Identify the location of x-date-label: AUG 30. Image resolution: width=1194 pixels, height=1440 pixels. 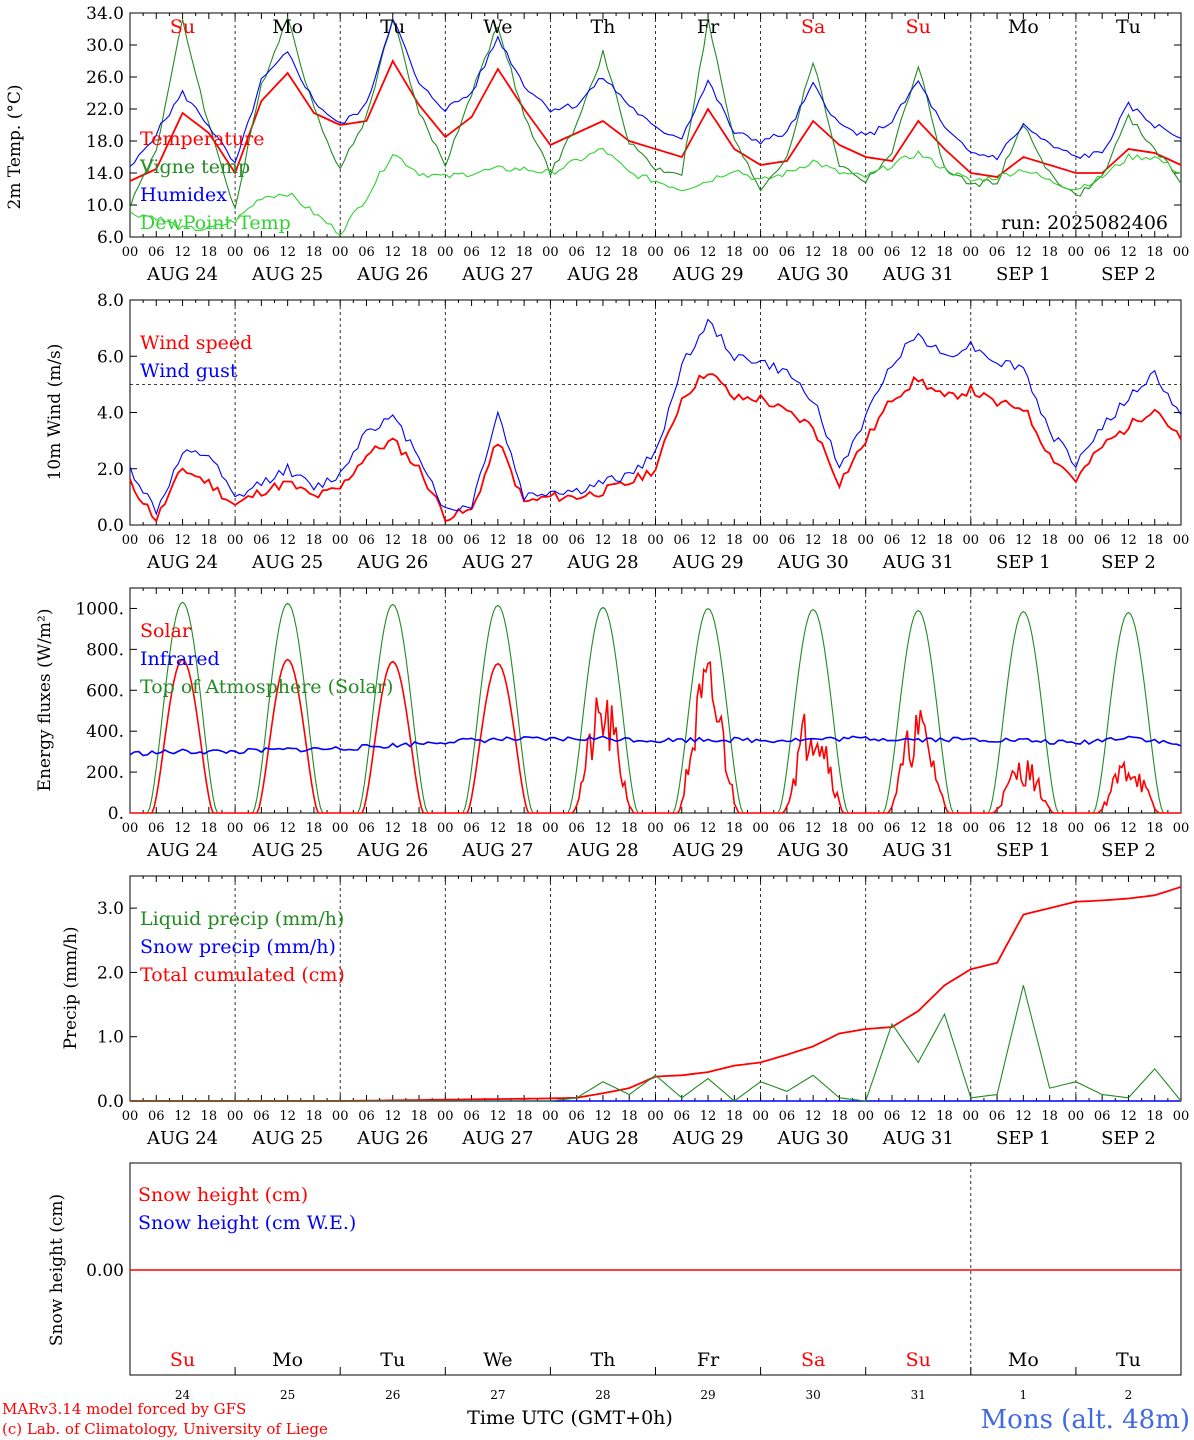
(813, 274).